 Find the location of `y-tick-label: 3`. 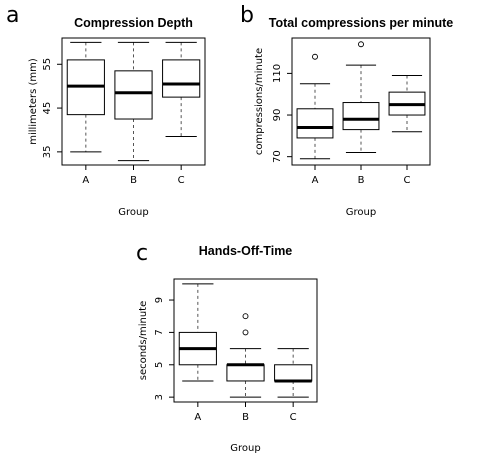

y-tick-label: 3 is located at coordinates (159, 397).